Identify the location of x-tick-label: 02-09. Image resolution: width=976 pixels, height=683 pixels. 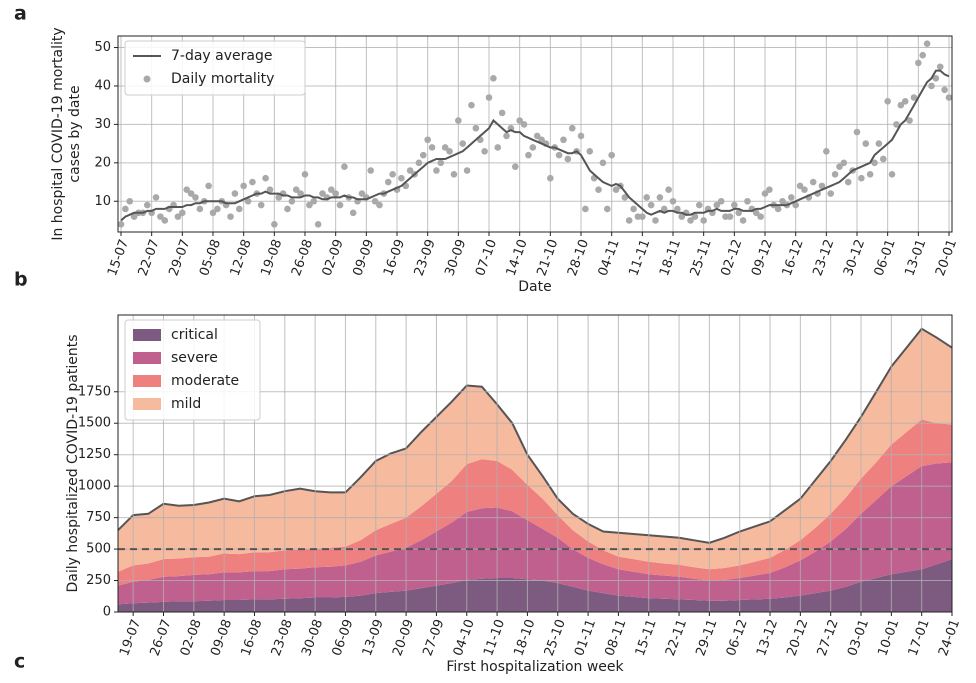
(333, 257).